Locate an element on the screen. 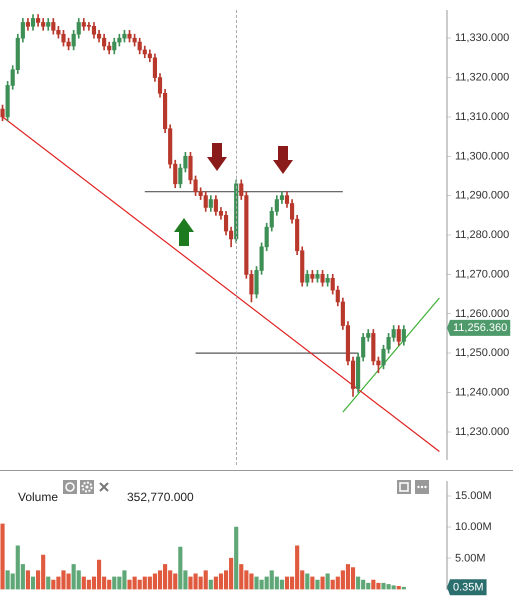 Image resolution: width=513 pixels, height=600 pixels. y-tick-label: 11,240.000 is located at coordinates (482, 392).